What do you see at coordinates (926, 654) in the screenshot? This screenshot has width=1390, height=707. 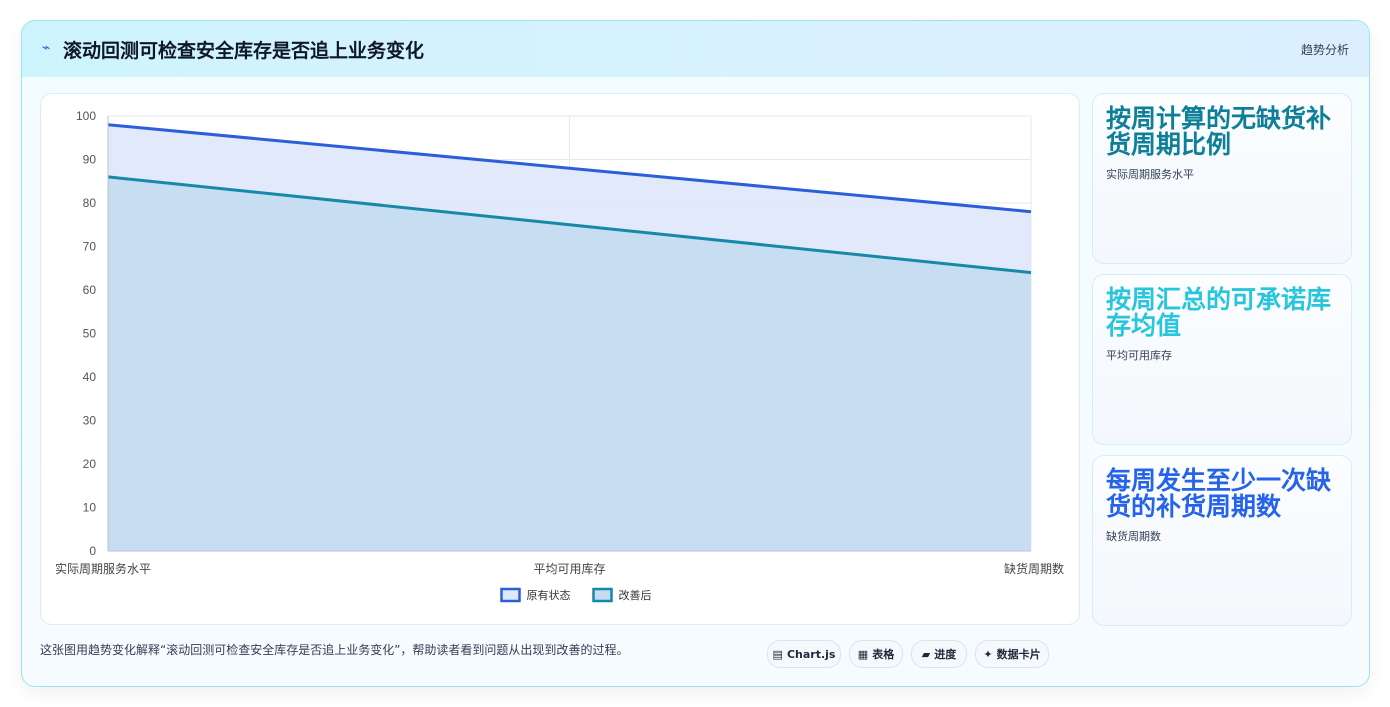 I see `progress-icon: ▰` at bounding box center [926, 654].